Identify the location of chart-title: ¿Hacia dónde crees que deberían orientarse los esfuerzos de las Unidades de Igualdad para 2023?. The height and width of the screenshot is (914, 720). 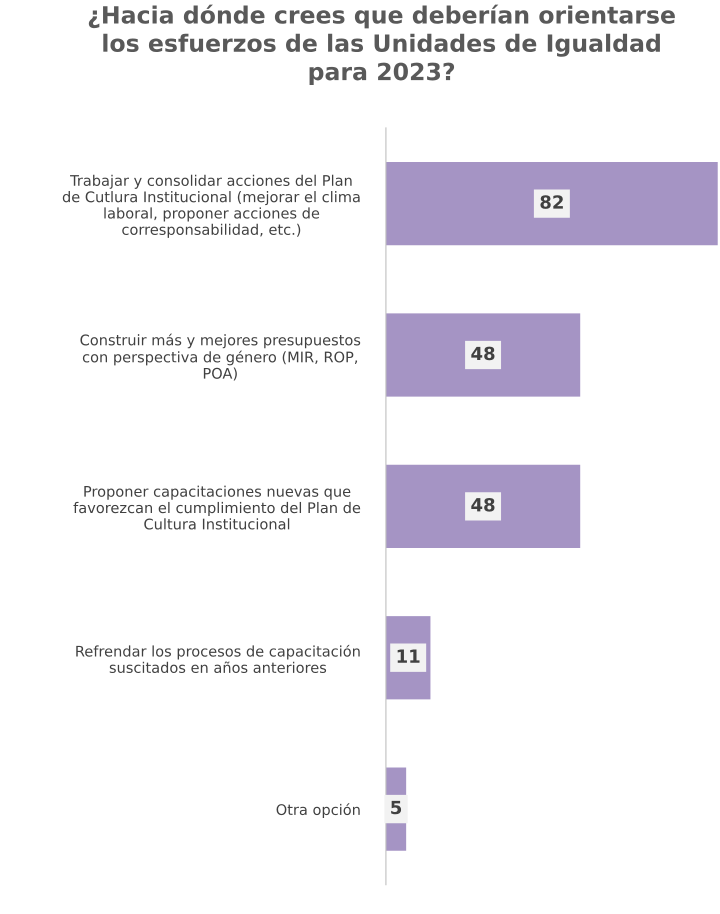
(381, 45).